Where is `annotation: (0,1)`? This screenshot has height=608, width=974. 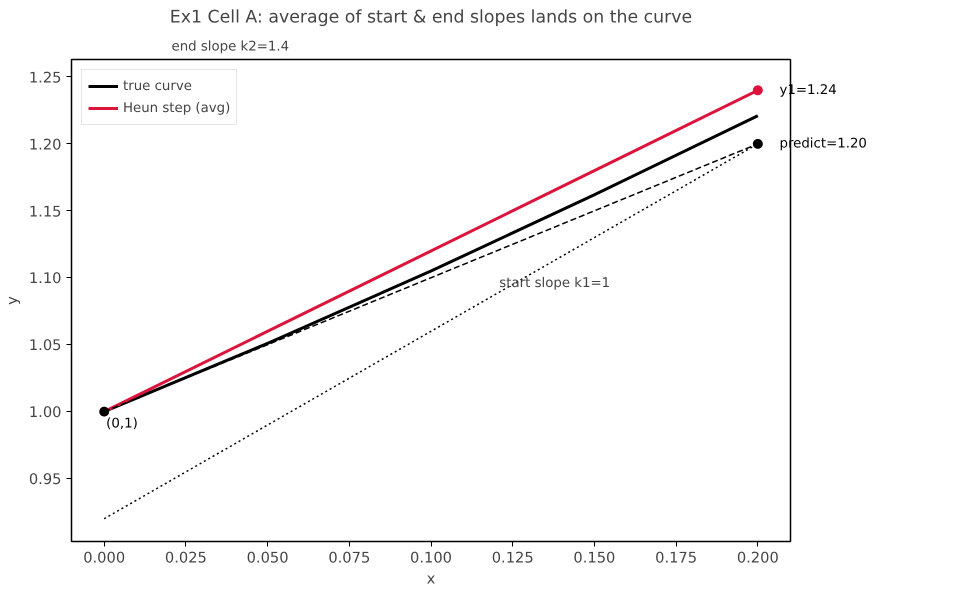
annotation: (0,1) is located at coordinates (122, 424).